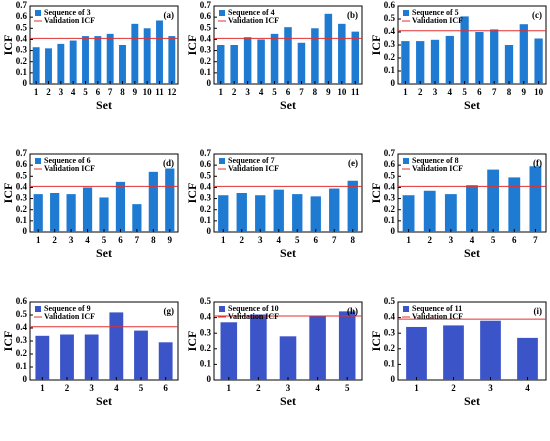  Describe the element at coordinates (104, 45) in the screenshot. I see `plot-frame` at that location.